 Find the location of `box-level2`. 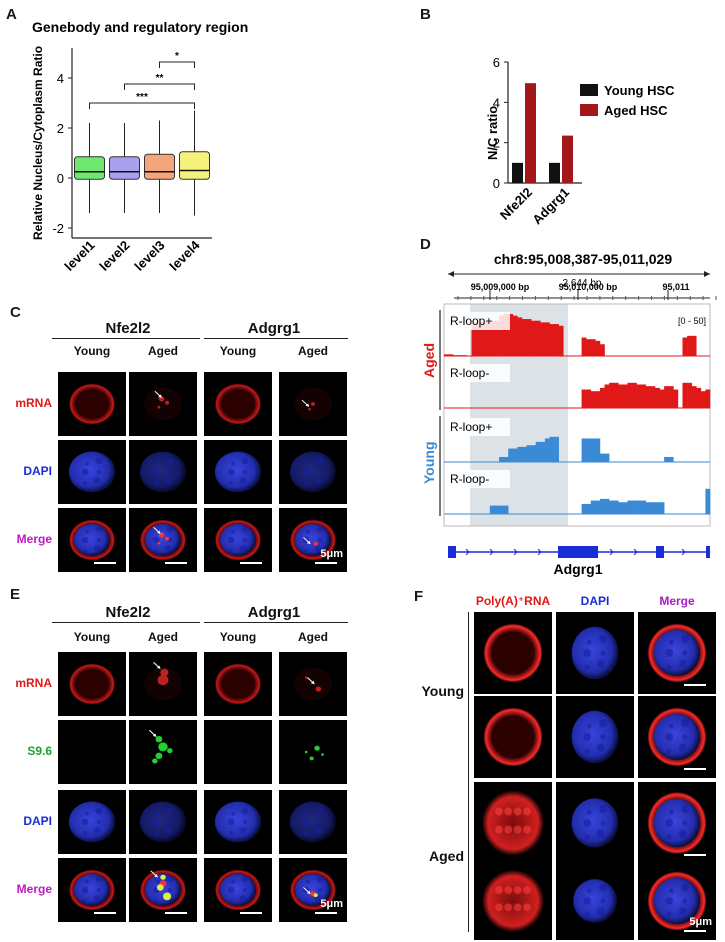

box-level2 is located at coordinates (124, 168).